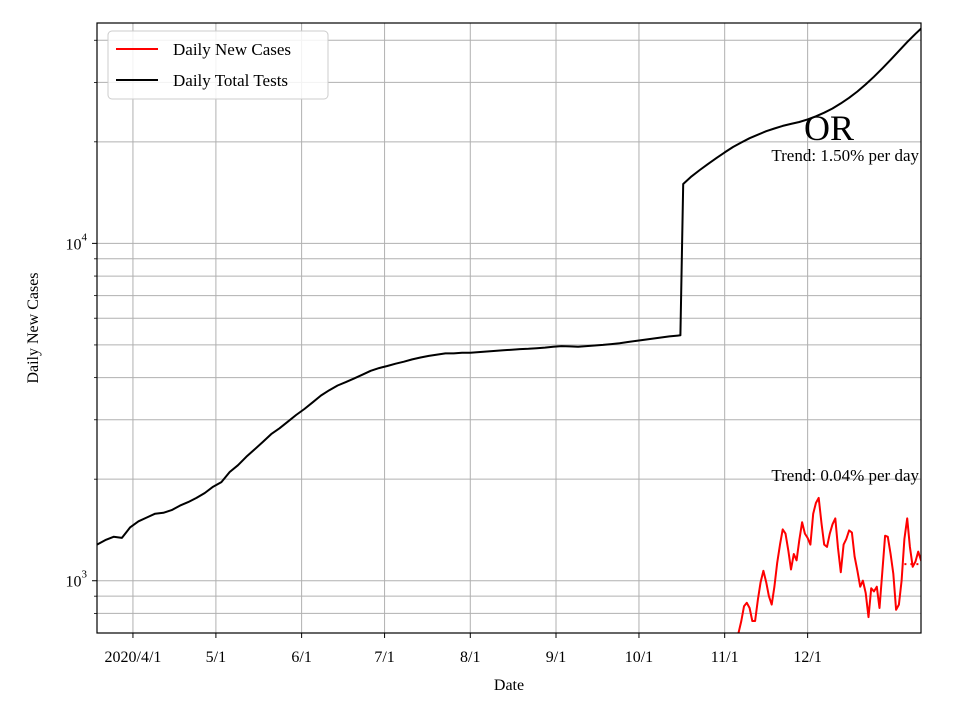  I want to click on legend-label-tests: Daily Total Tests, so click(230, 80).